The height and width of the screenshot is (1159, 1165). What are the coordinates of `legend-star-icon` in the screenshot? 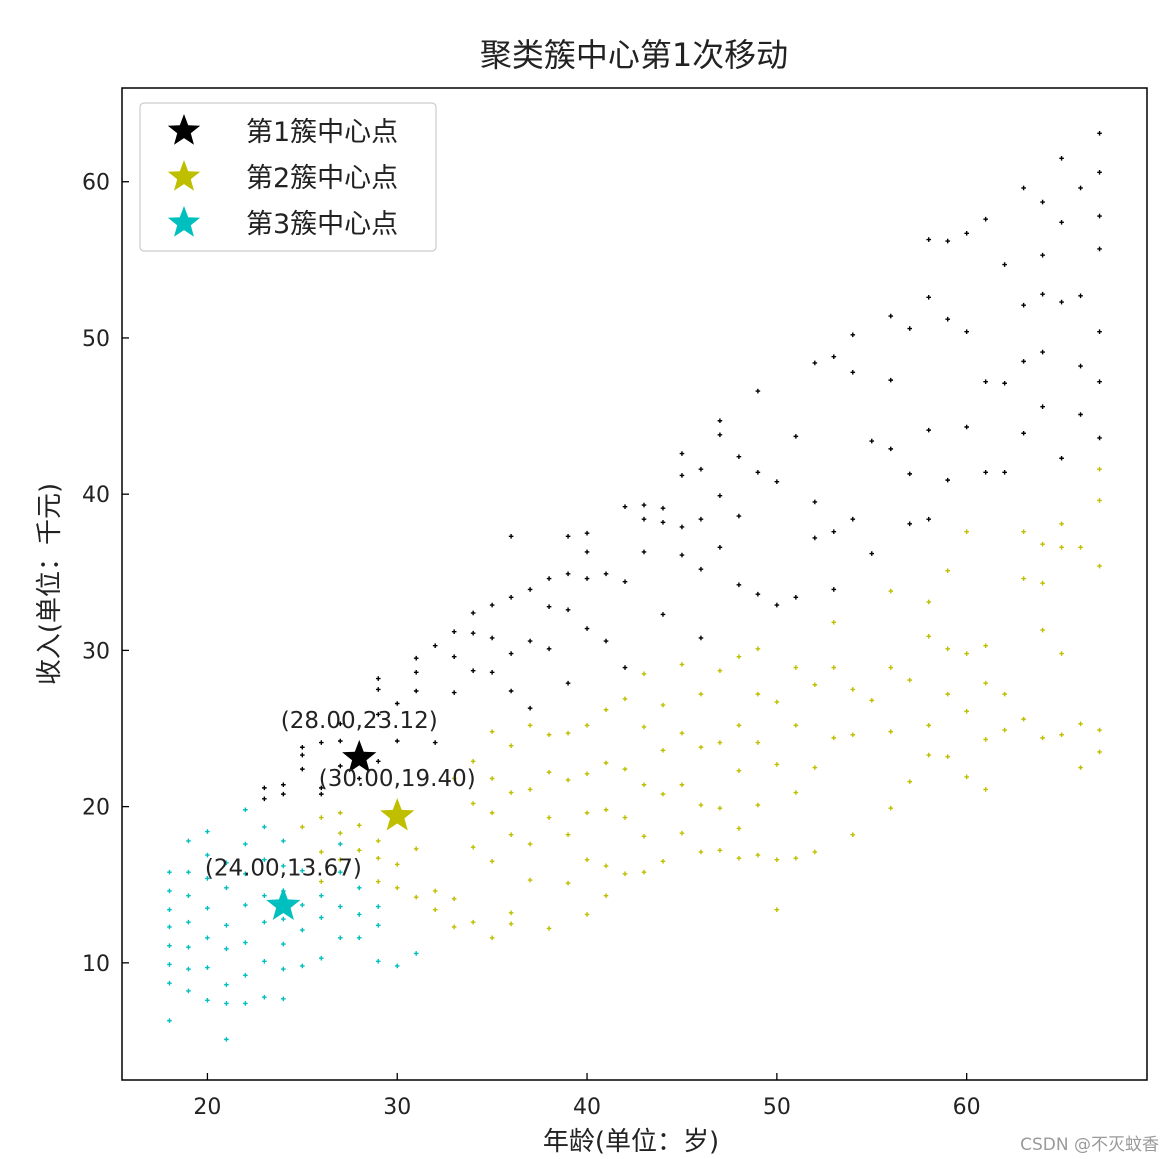 It's located at (184, 175).